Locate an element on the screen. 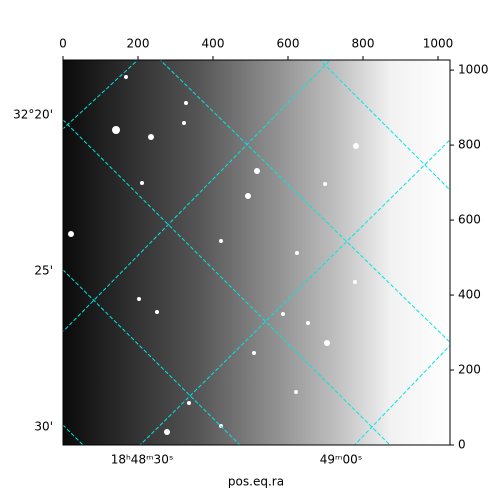 Image resolution: width=500 pixels, height=504 pixels. y-tick-label: 600 is located at coordinates (469, 220).